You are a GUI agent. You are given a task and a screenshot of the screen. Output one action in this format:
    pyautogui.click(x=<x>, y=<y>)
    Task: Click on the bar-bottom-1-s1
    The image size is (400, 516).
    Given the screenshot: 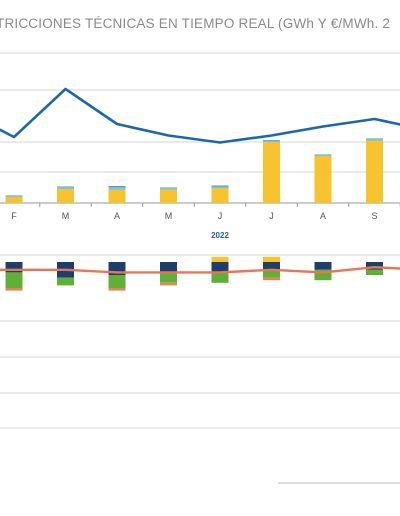 What is the action you would take?
    pyautogui.click(x=65, y=281)
    